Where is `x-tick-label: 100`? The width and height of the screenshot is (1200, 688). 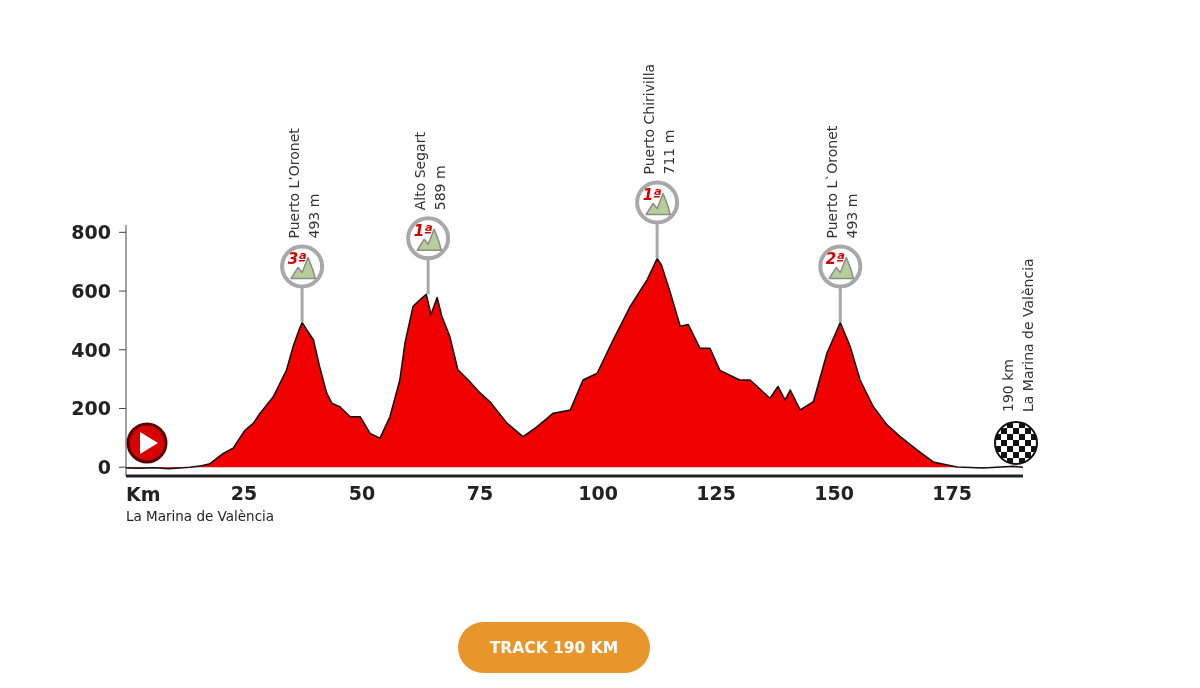 x-tick-label: 100 is located at coordinates (598, 493).